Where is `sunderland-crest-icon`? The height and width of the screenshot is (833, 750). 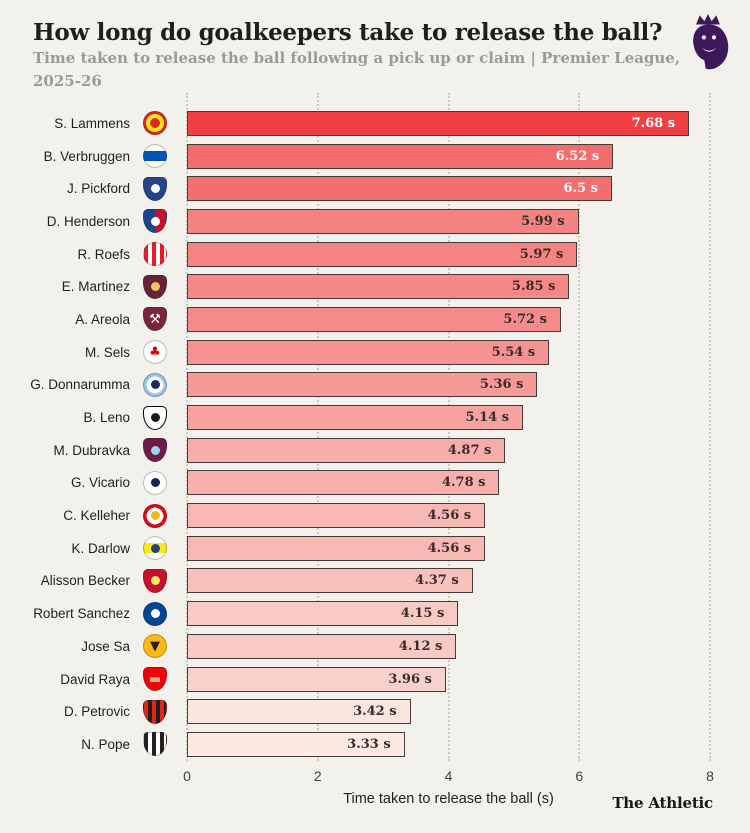
sunderland-crest-icon is located at coordinates (155, 254).